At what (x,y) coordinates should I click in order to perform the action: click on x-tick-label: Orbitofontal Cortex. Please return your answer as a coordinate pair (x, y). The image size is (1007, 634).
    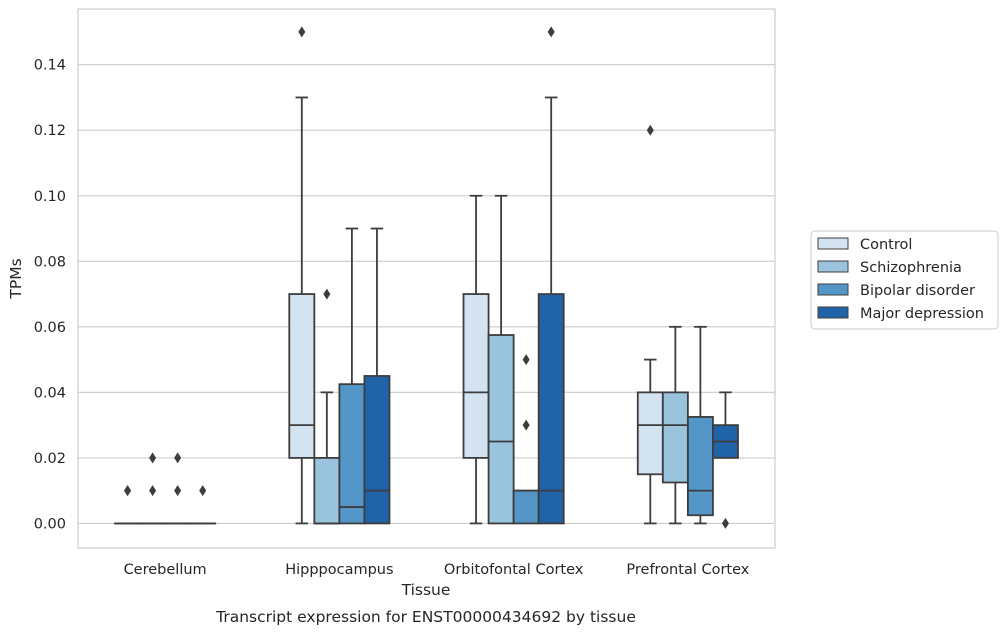
    Looking at the image, I should click on (514, 570).